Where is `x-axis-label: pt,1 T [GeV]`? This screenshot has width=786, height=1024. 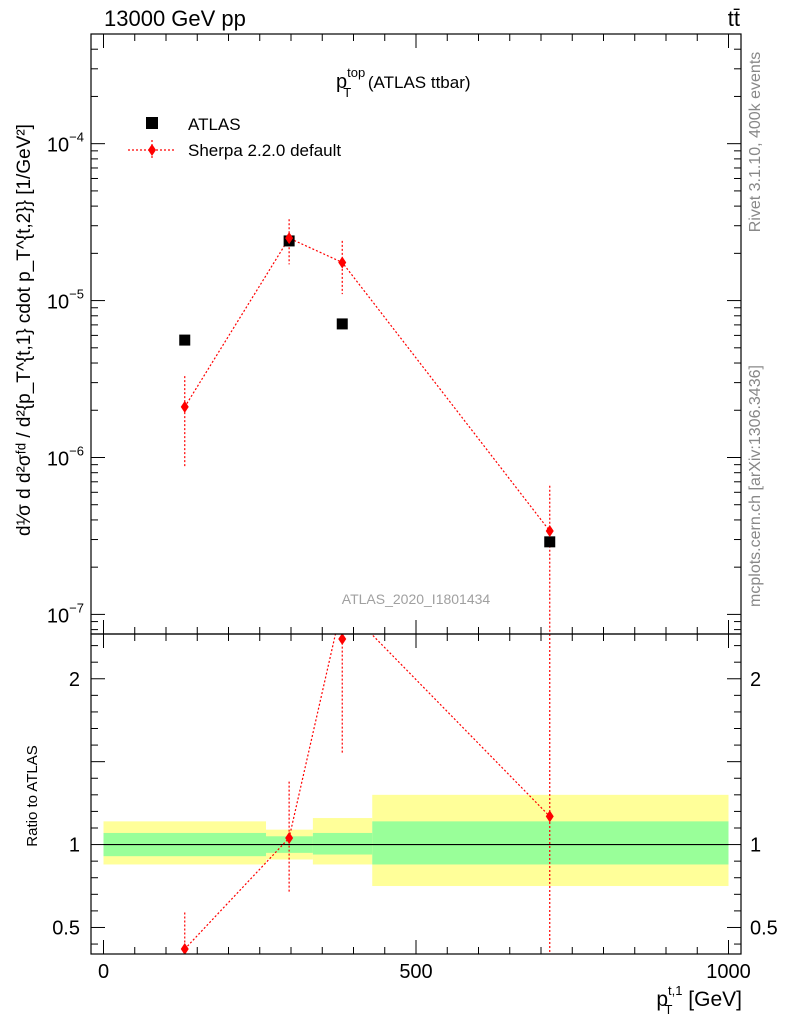 x-axis-label: pt,1 T [GeV] is located at coordinates (699, 1000).